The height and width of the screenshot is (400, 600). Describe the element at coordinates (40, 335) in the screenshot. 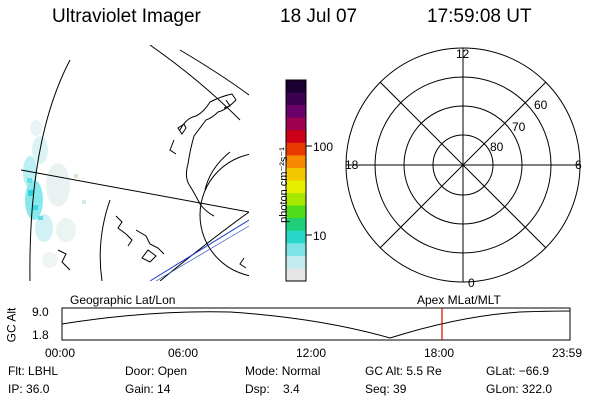

I see `altitude-ytick-1-8: 1.8` at that location.